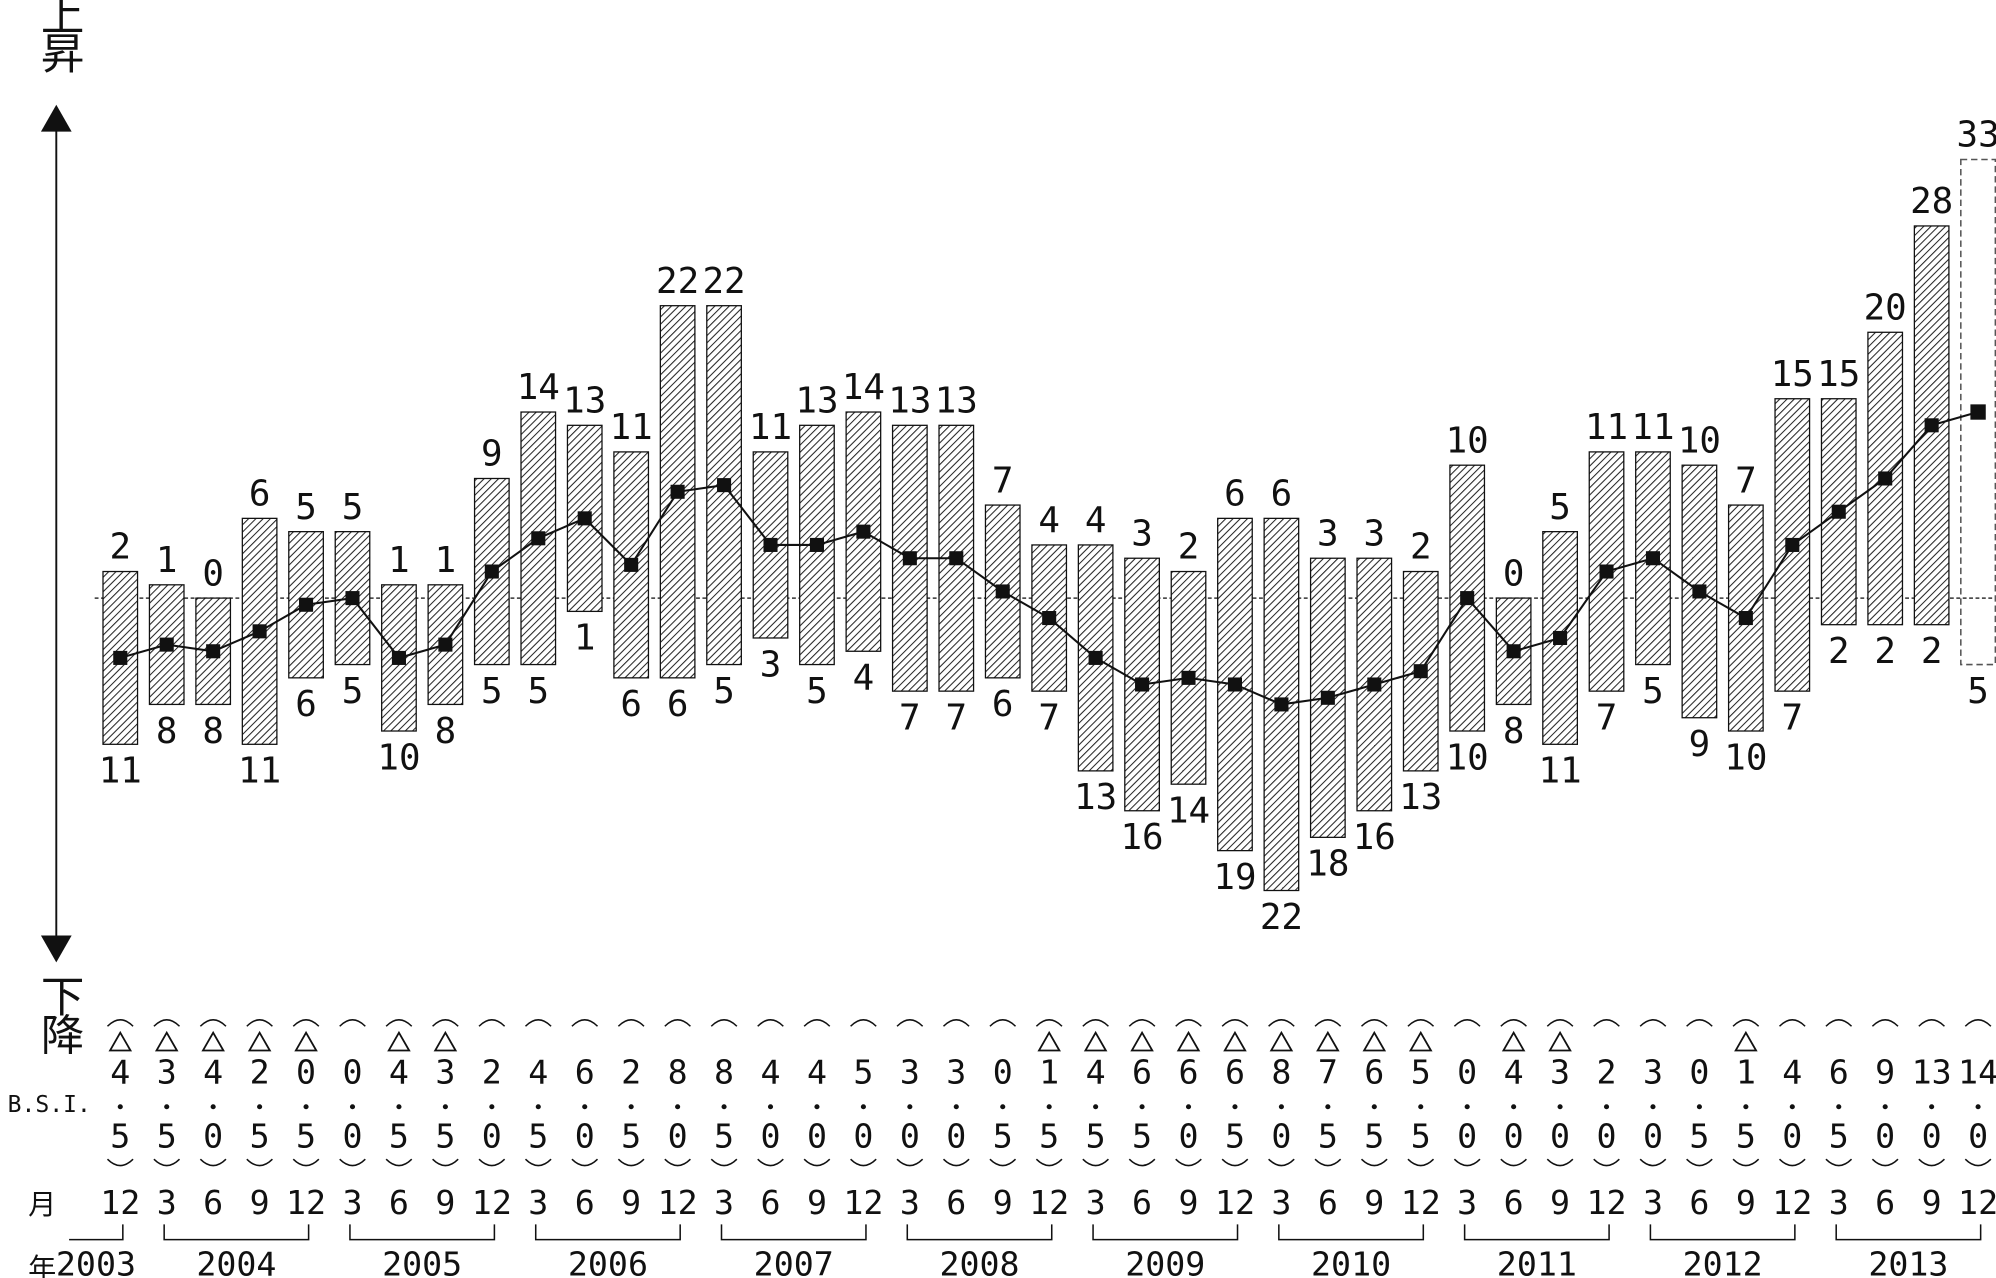 The width and height of the screenshot is (1996, 1278). What do you see at coordinates (585, 1072) in the screenshot?
I see `bsi-integer: 6` at bounding box center [585, 1072].